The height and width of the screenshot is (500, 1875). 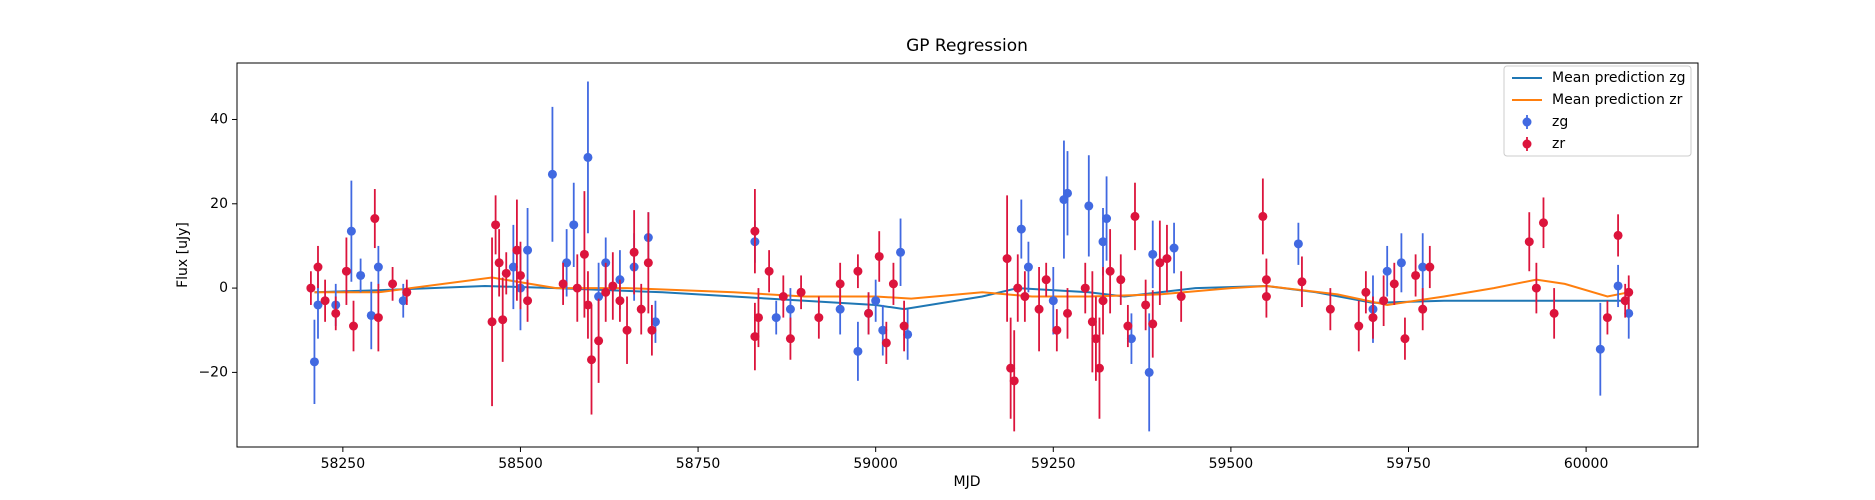 What do you see at coordinates (183, 255) in the screenshot?
I see `y-axis-label: Flux [uJy]` at bounding box center [183, 255].